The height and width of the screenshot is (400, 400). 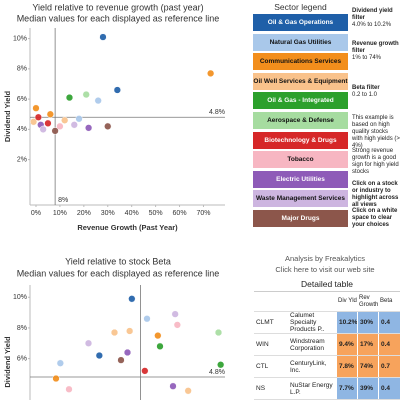 What do you see at coordinates (365, 95) in the screenshot?
I see `note-text: 0.2 to 1.0` at bounding box center [365, 95].